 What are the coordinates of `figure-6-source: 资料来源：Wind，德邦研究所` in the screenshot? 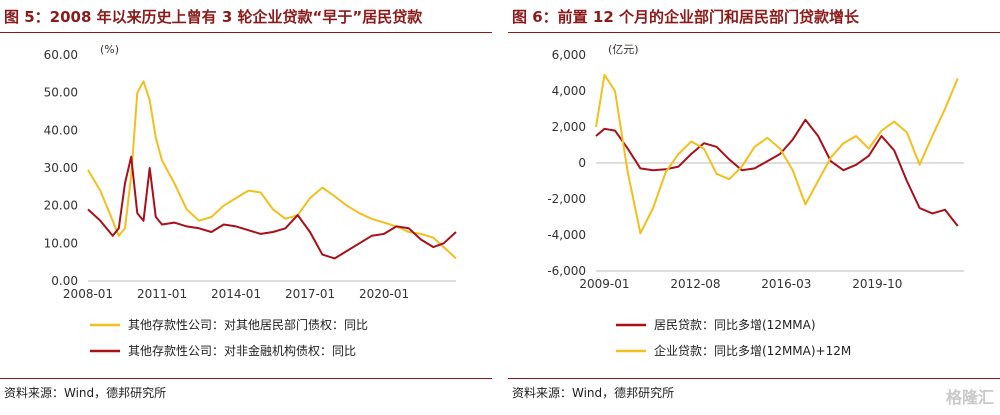 It's located at (593, 393).